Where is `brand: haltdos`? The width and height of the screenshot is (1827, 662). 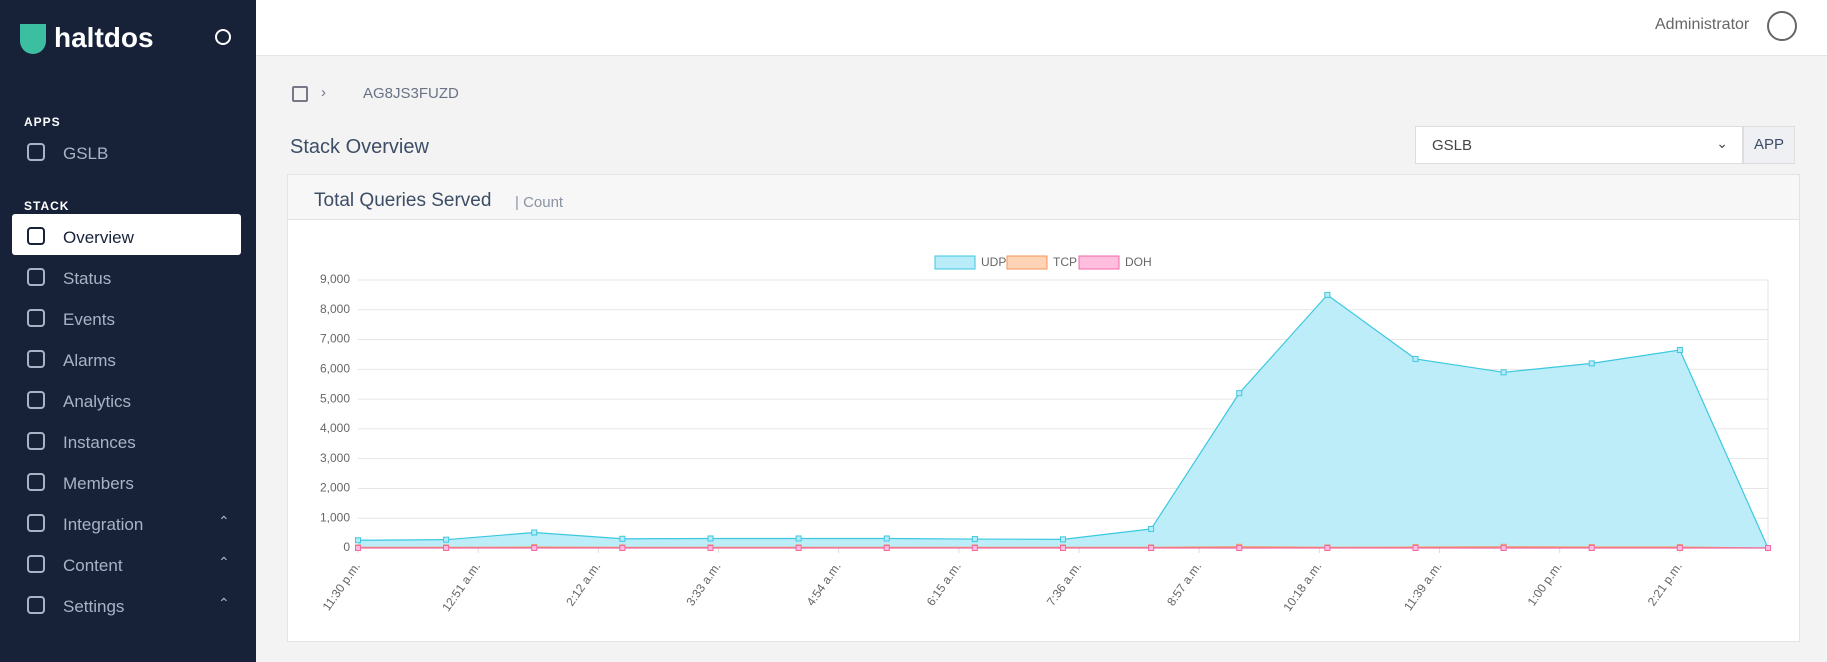 brand: haltdos is located at coordinates (104, 37).